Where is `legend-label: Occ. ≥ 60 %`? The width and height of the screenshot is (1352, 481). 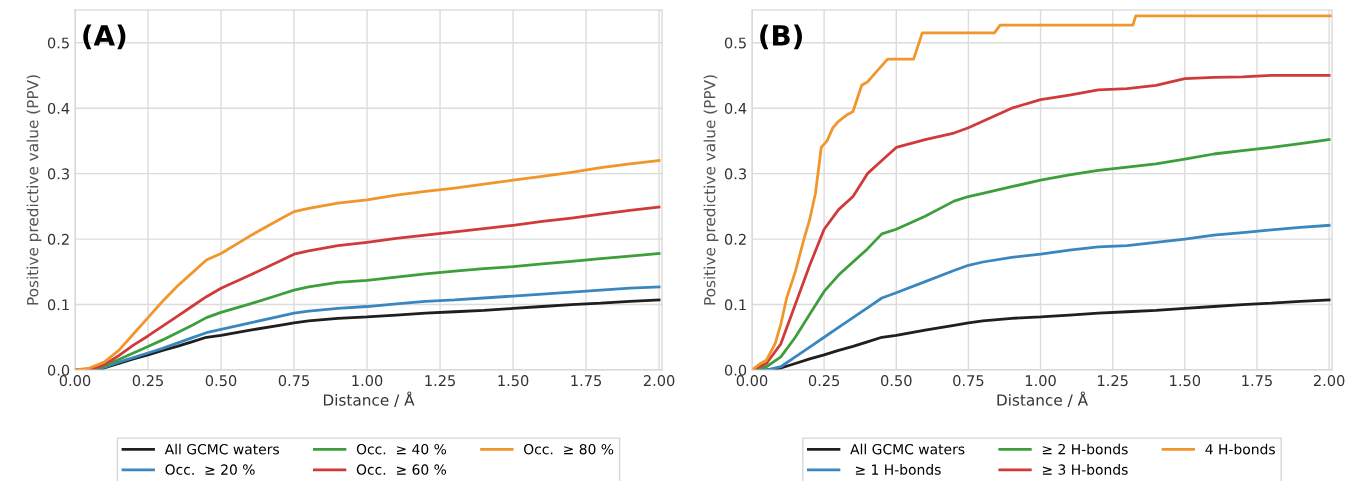
legend-label: Occ. ≥ 60 % is located at coordinates (401, 469).